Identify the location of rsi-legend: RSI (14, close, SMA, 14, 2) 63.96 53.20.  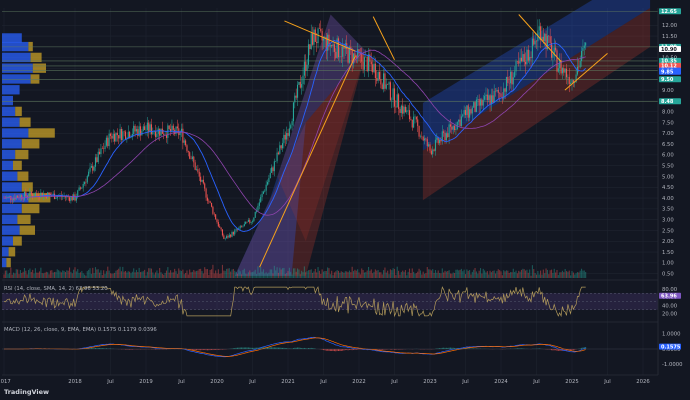
(56, 289).